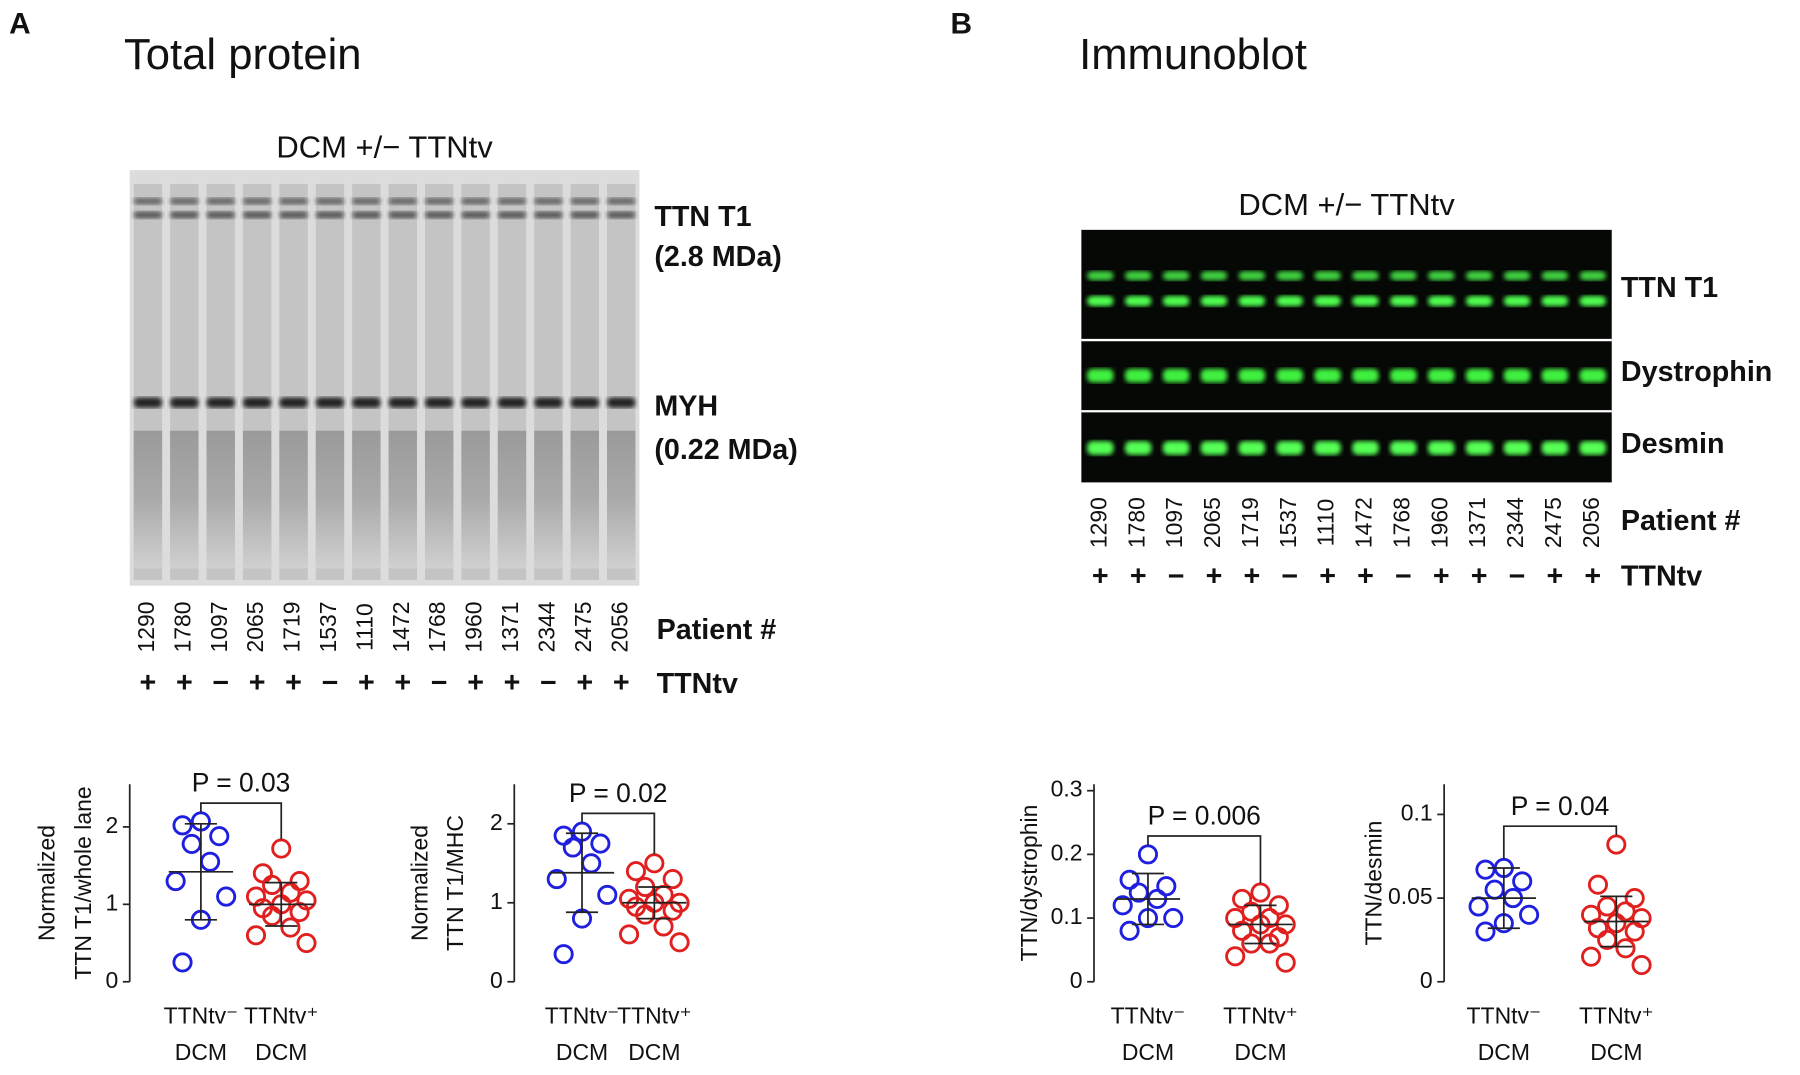 The height and width of the screenshot is (1075, 1800). What do you see at coordinates (384, 381) in the screenshot?
I see `gel-lanes` at bounding box center [384, 381].